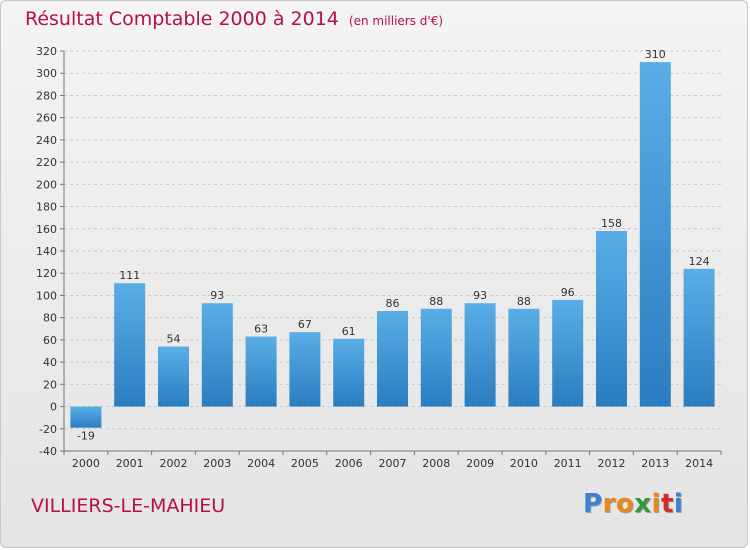  Describe the element at coordinates (305, 463) in the screenshot. I see `x-tick-label-2005: 2005` at that location.